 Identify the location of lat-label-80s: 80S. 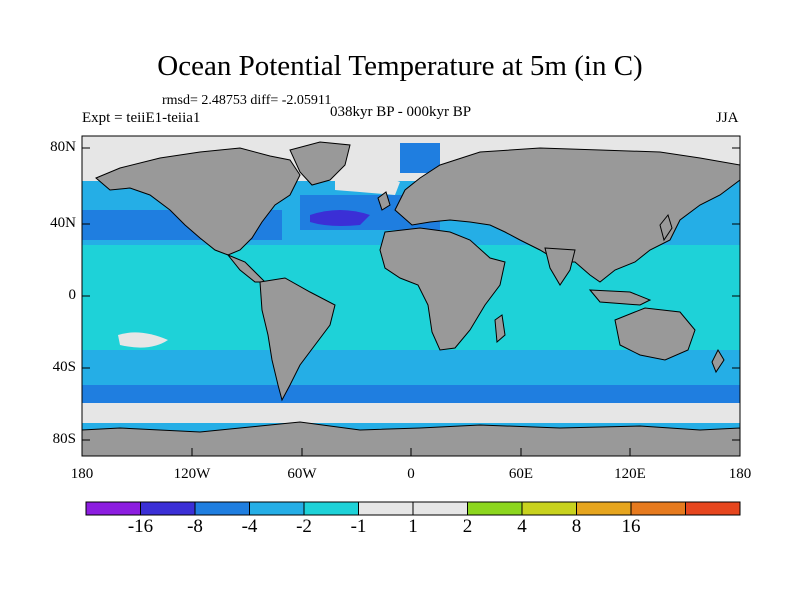
(64, 439).